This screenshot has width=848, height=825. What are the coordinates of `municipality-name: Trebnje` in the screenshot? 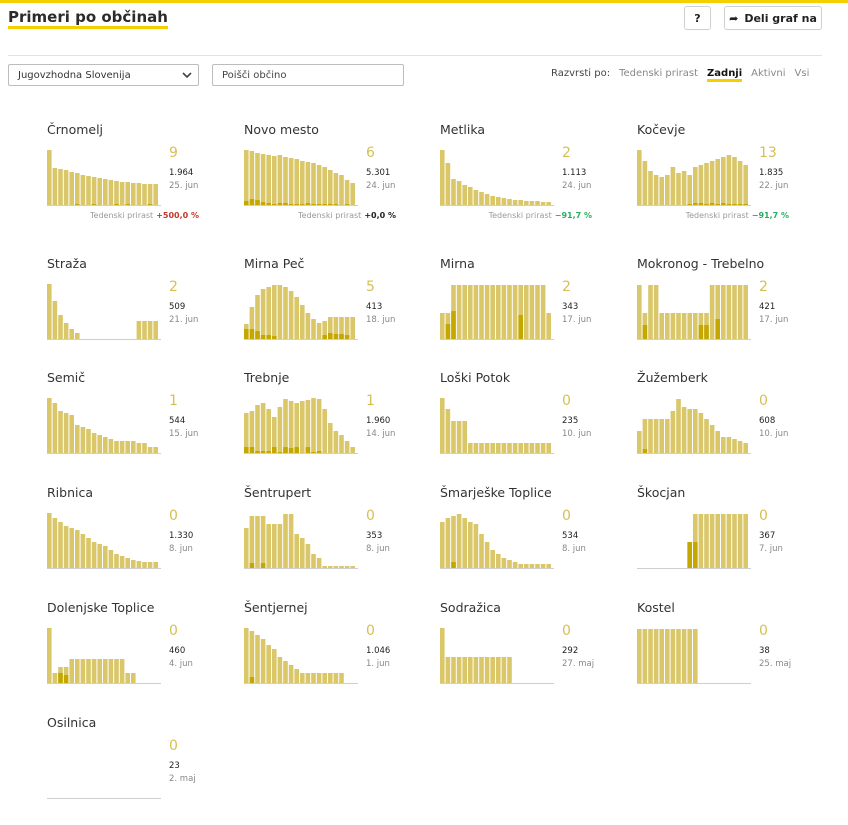 It's located at (267, 377).